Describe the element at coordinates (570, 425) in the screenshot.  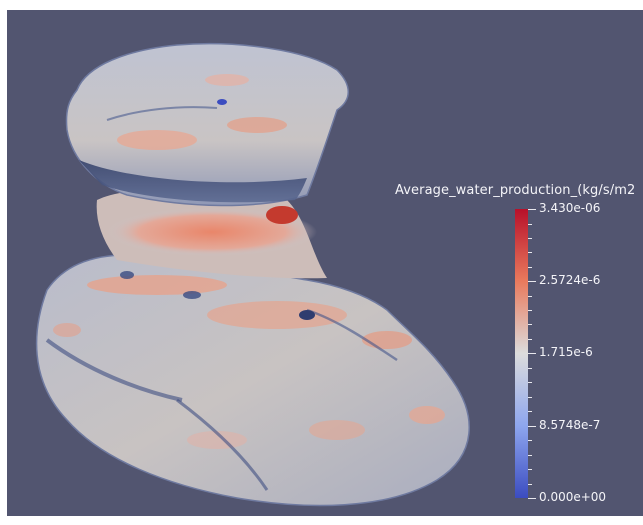
I see `colorbar-label-q1: 8.5748e-7` at that location.